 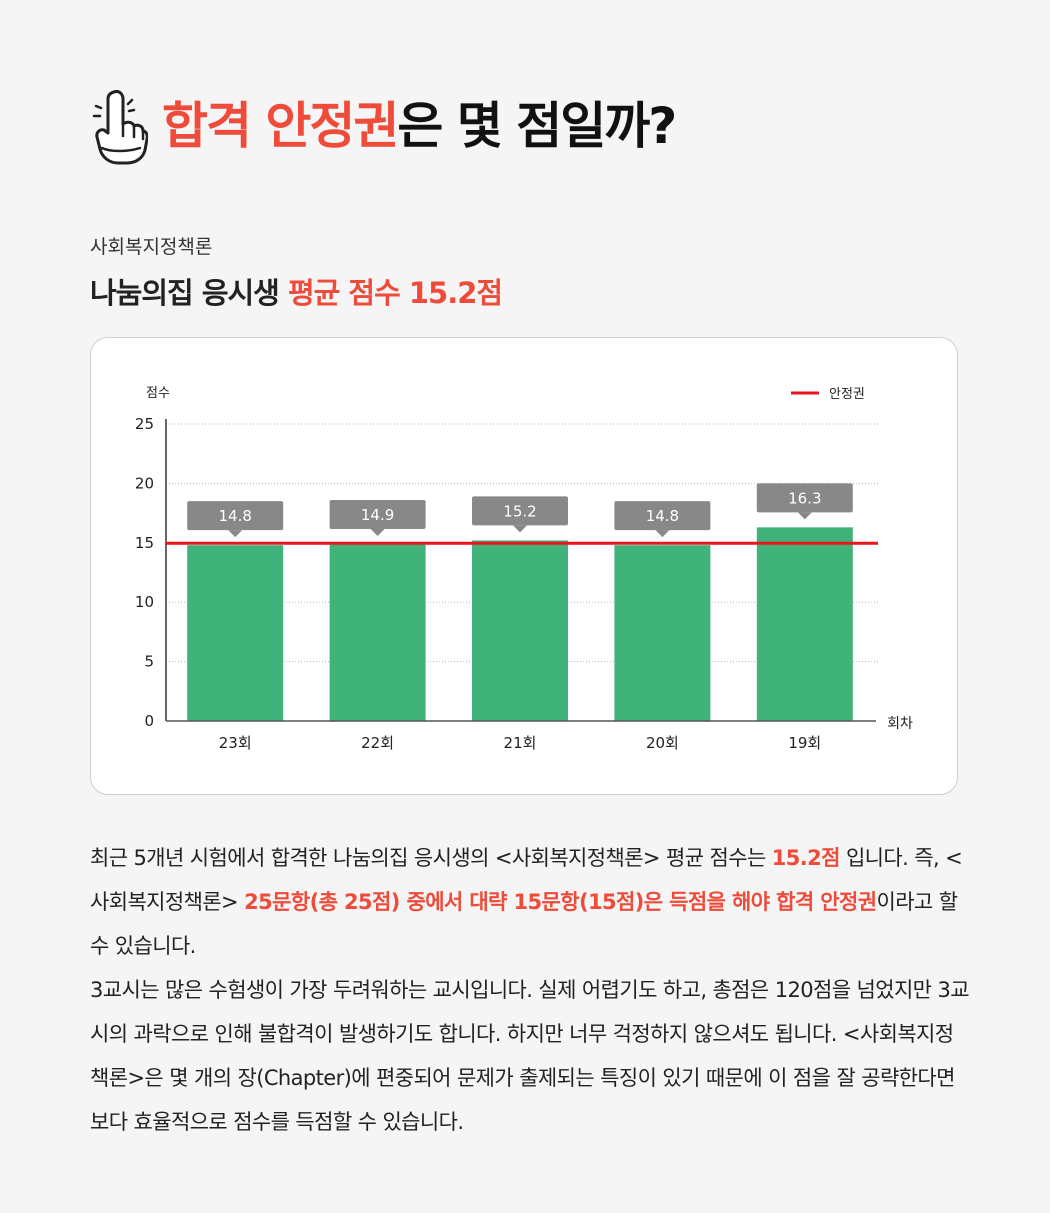 What do you see at coordinates (847, 394) in the screenshot?
I see `legend-label: 안정권` at bounding box center [847, 394].